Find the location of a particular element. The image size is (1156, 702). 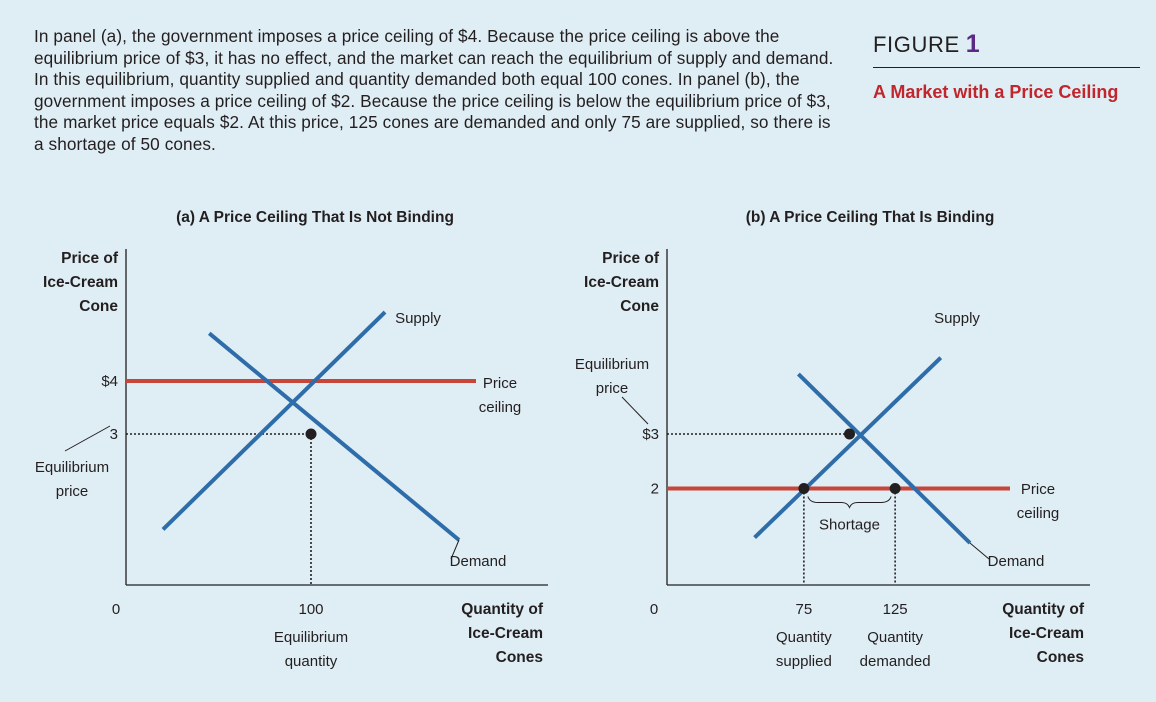

x-tick-note: Equilibrium is located at coordinates (311, 637).